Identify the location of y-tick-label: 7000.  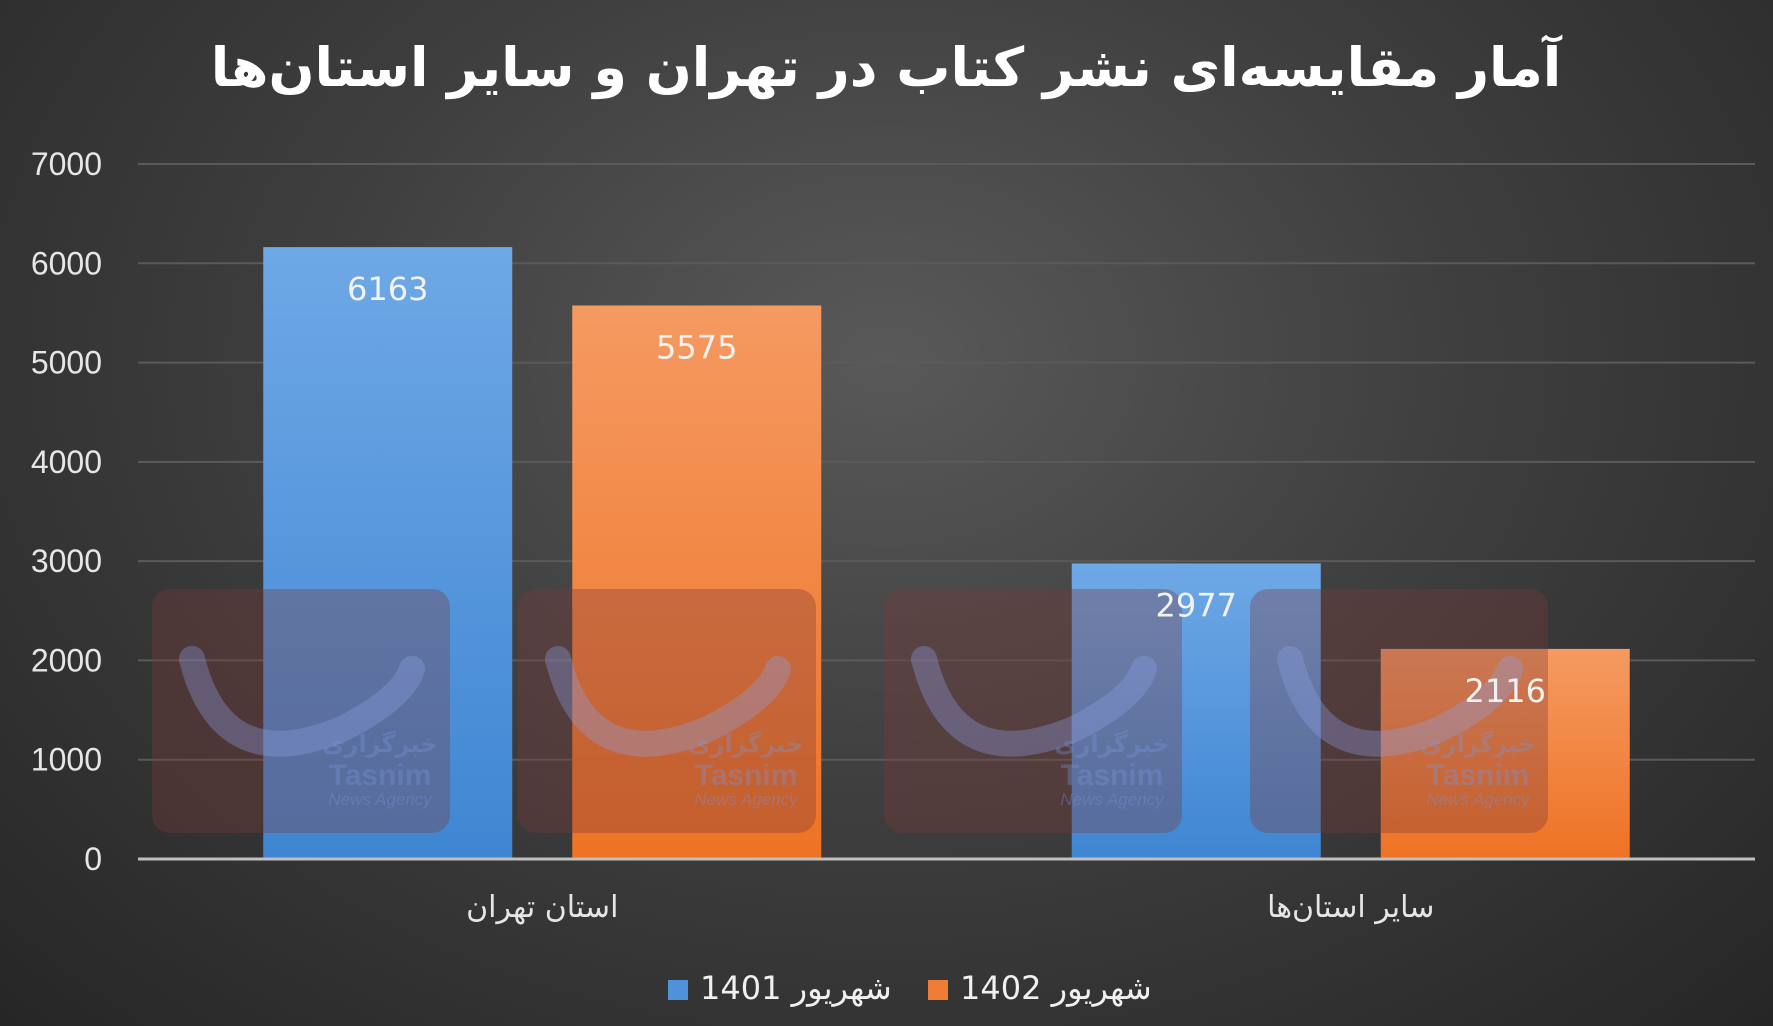
(66, 164).